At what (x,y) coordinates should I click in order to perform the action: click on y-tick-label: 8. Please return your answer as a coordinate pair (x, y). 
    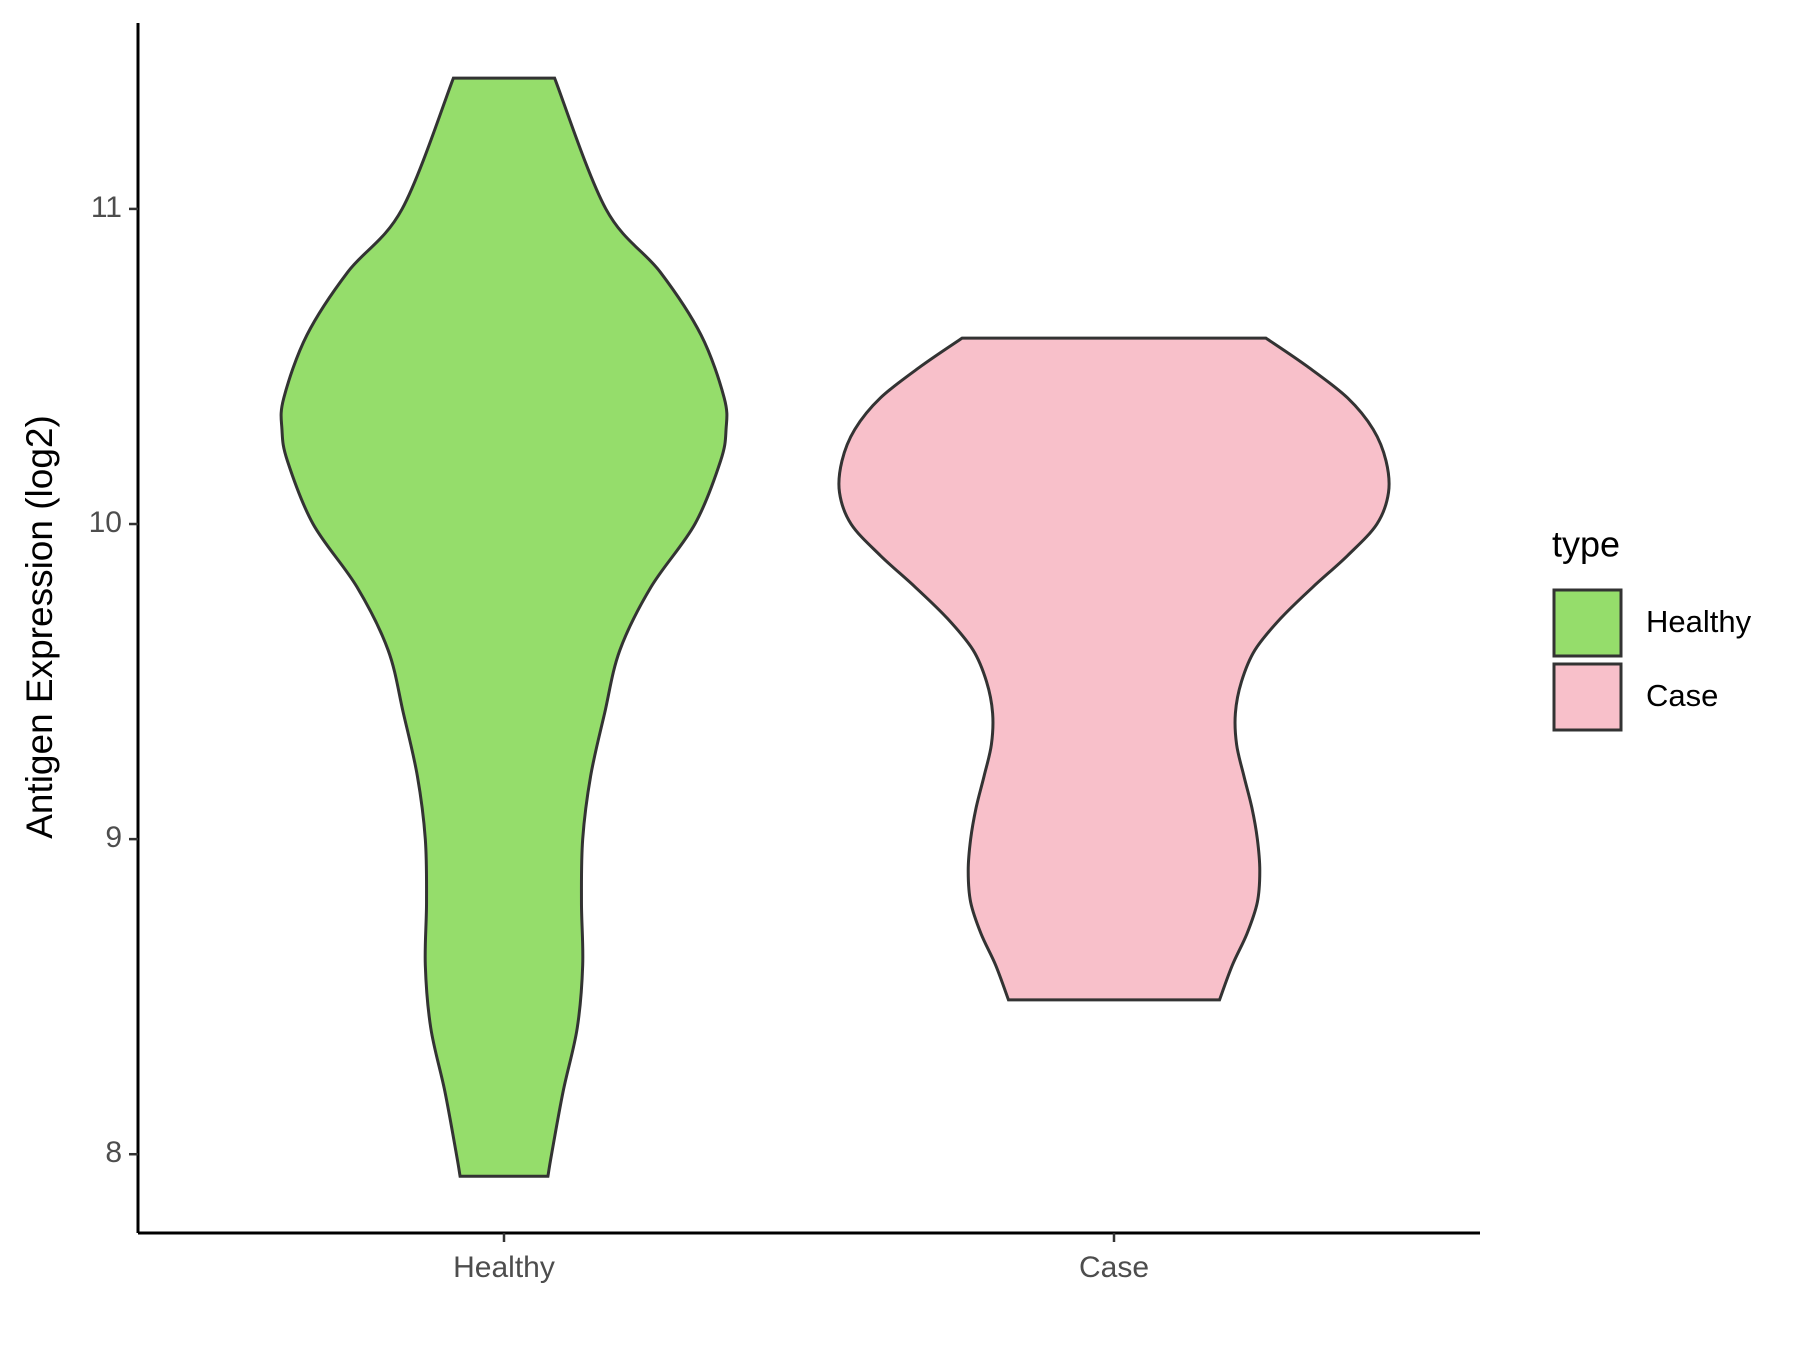
    Looking at the image, I should click on (113, 1152).